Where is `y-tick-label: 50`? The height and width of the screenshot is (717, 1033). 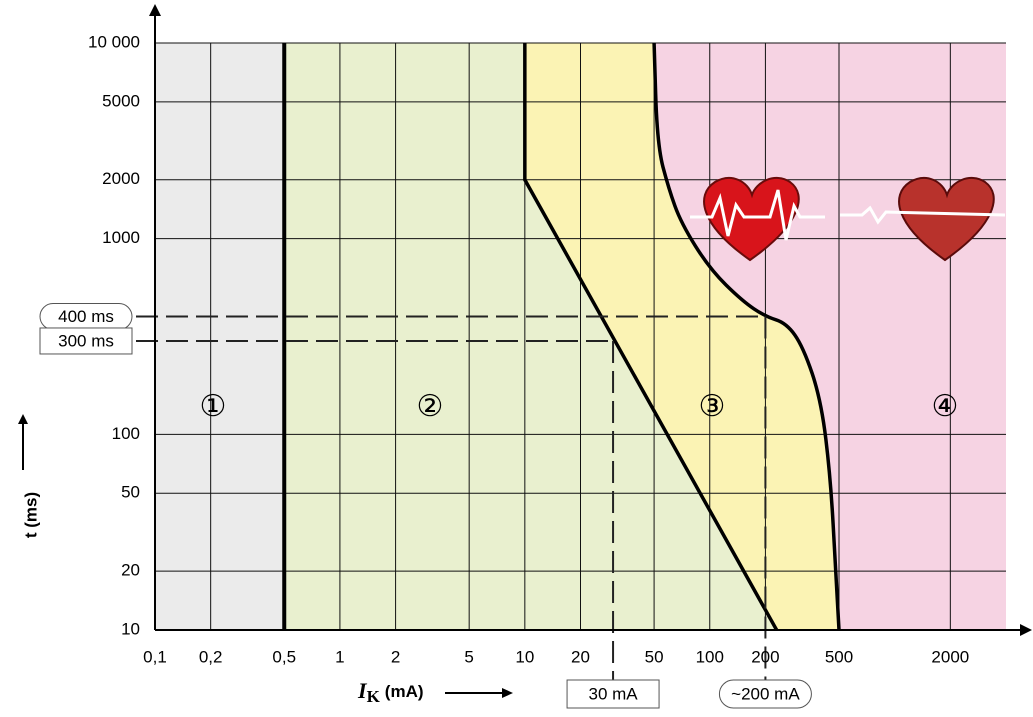 y-tick-label: 50 is located at coordinates (130, 492).